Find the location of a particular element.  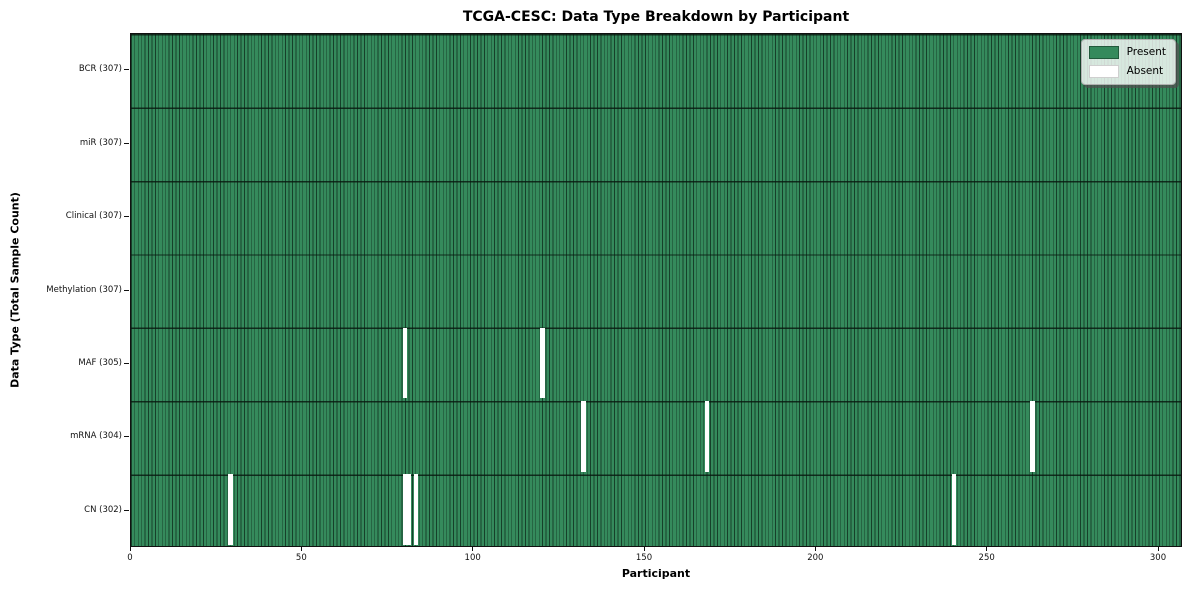

legend-label: Absent is located at coordinates (1145, 71).